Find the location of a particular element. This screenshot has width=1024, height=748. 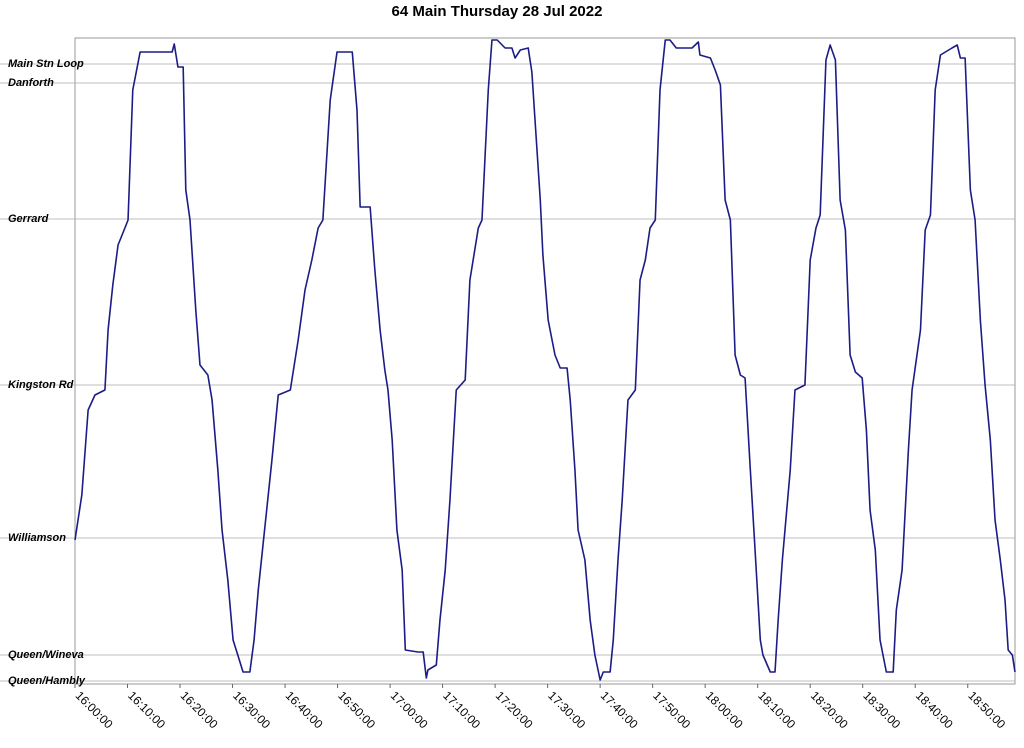

x-tick-label: 18:30:00 is located at coordinates (881, 709).